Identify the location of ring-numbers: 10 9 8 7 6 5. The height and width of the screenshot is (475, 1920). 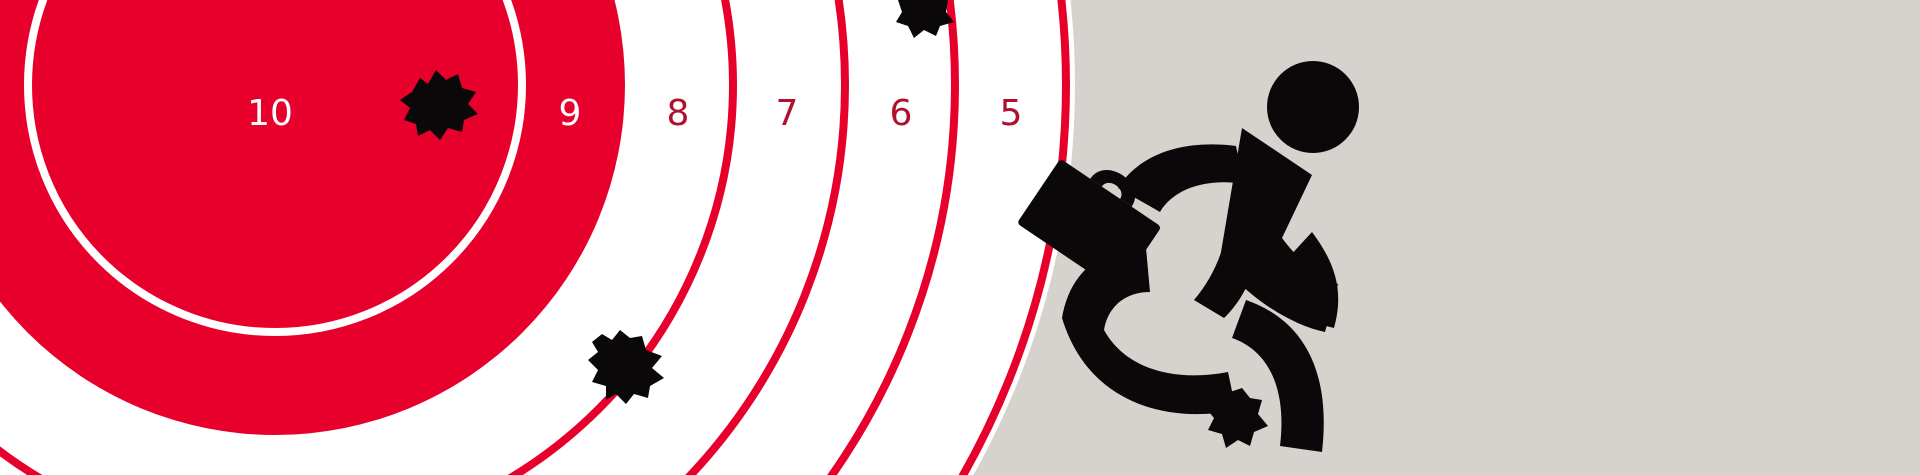
(634, 113).